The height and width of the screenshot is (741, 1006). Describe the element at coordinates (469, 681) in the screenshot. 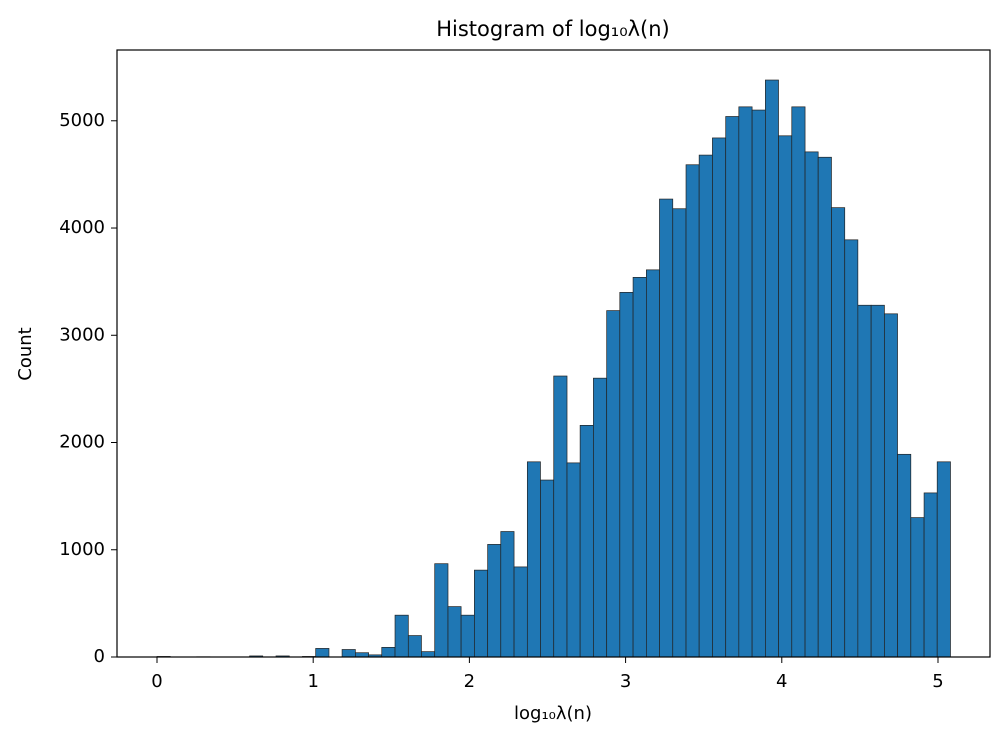

I see `x-tick-label: 2` at that location.